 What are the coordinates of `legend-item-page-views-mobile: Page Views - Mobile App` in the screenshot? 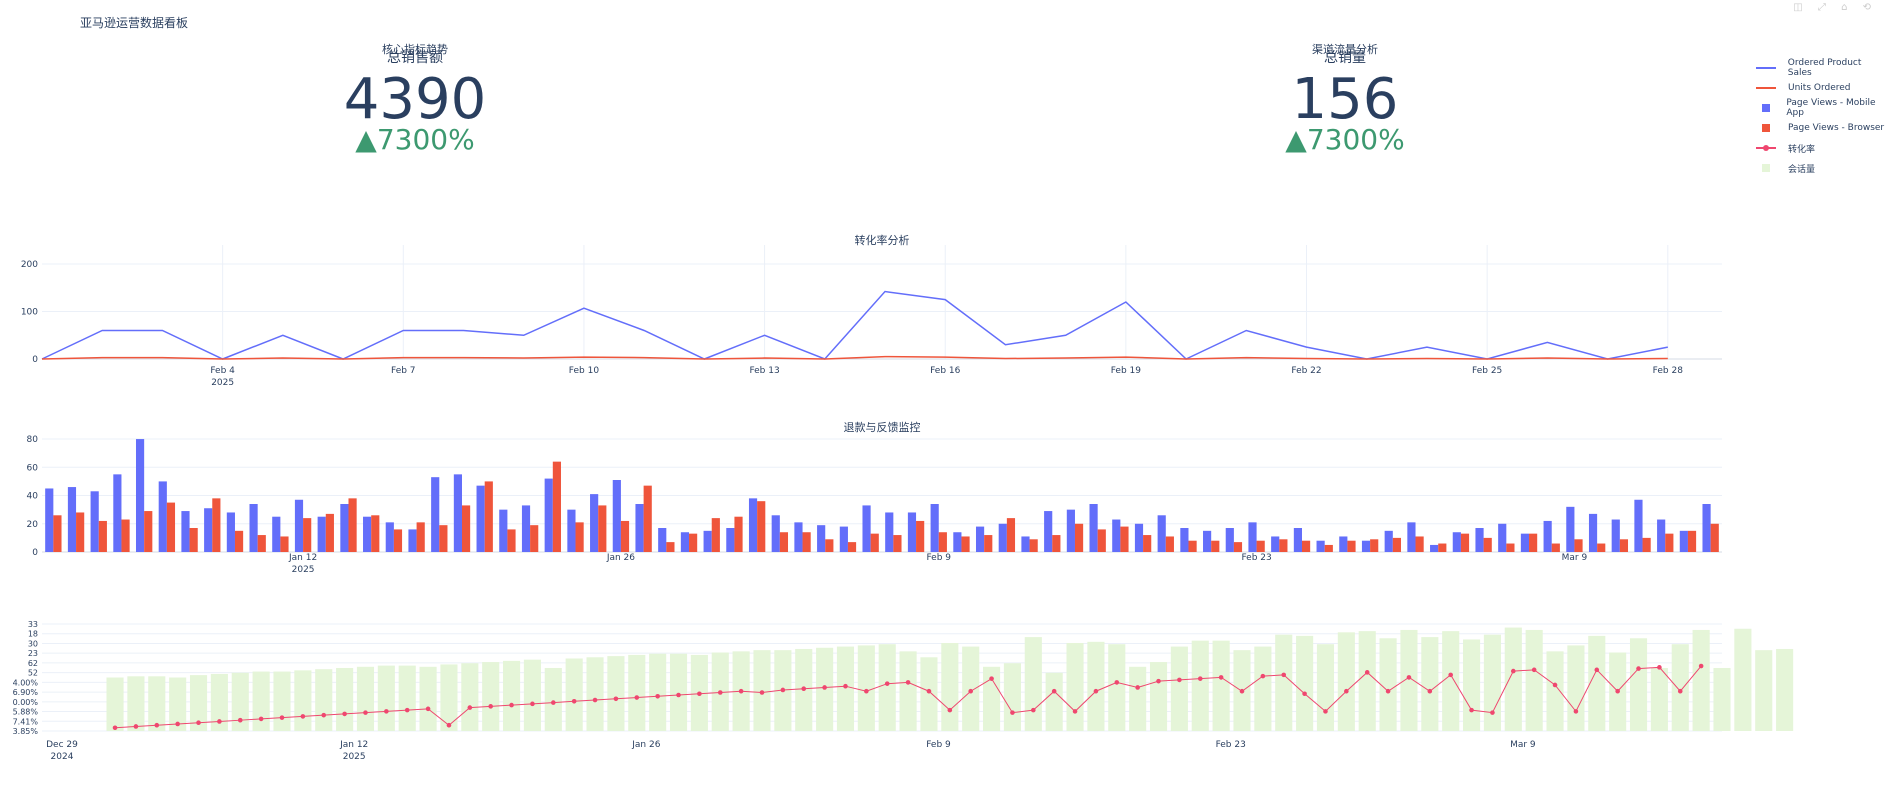 It's located at (1821, 108).